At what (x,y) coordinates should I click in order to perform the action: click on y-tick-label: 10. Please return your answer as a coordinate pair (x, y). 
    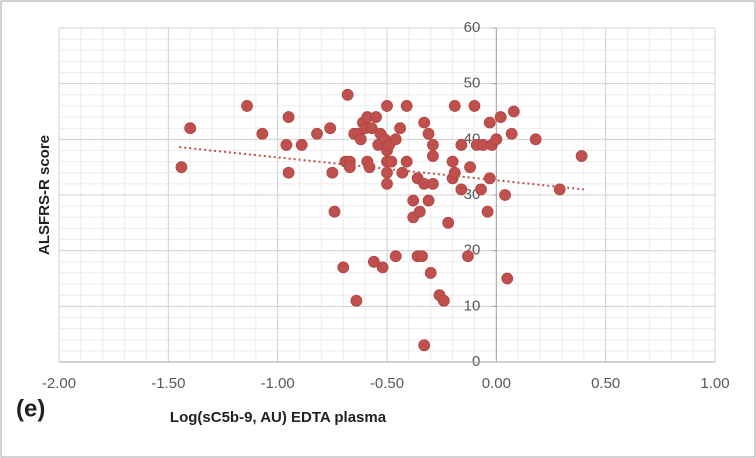
    Looking at the image, I should click on (472, 305).